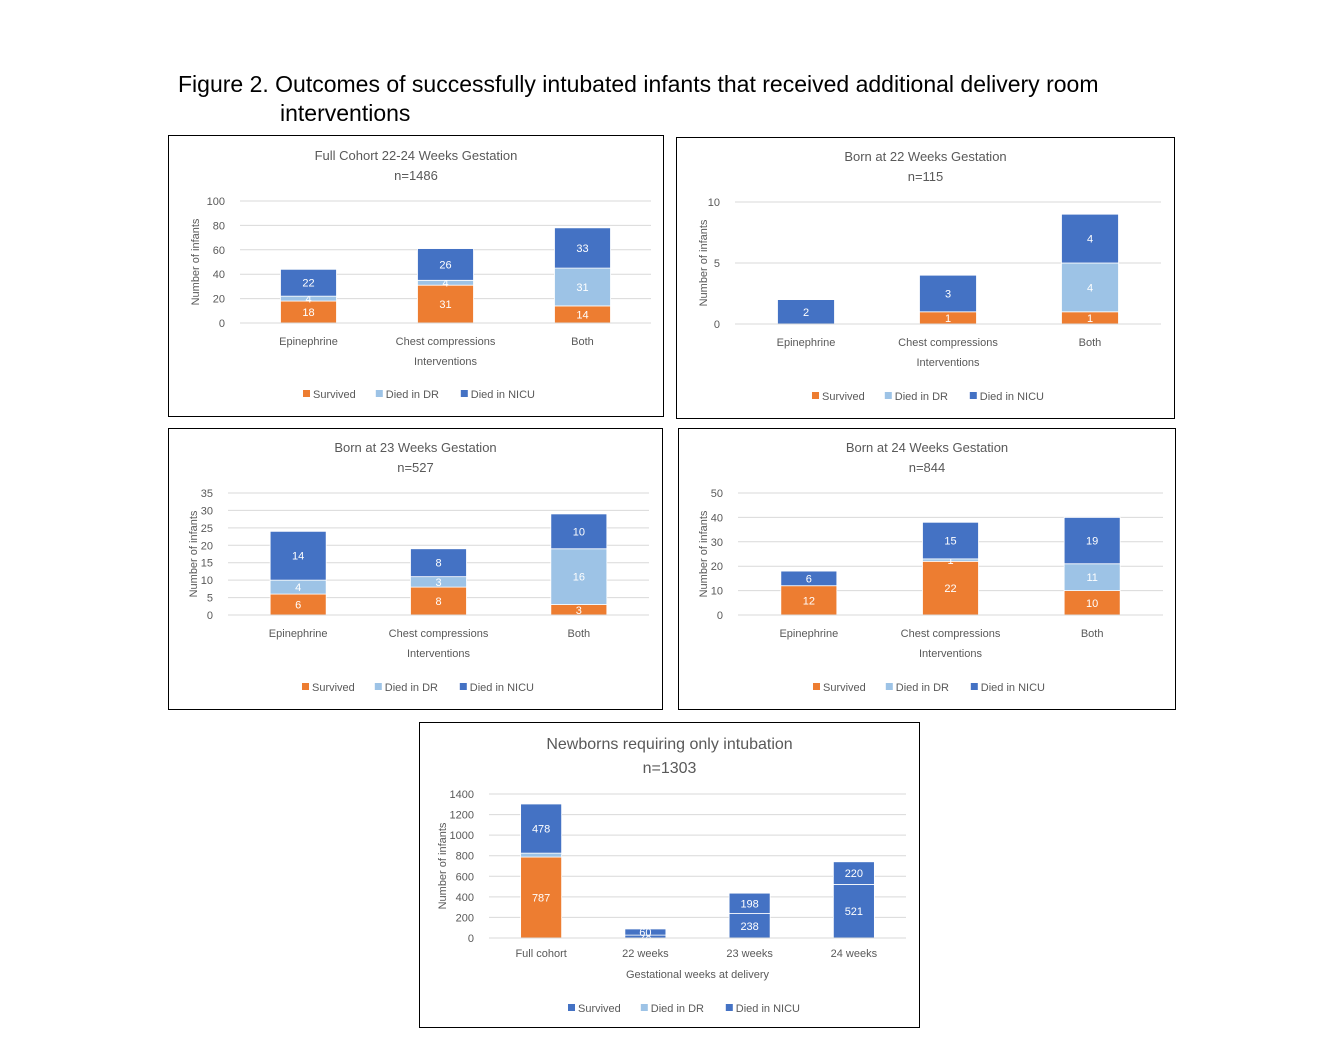 Image resolution: width=1344 pixels, height=1056 pixels. Describe the element at coordinates (465, 898) in the screenshot. I see `y-tick-label: 400` at that location.